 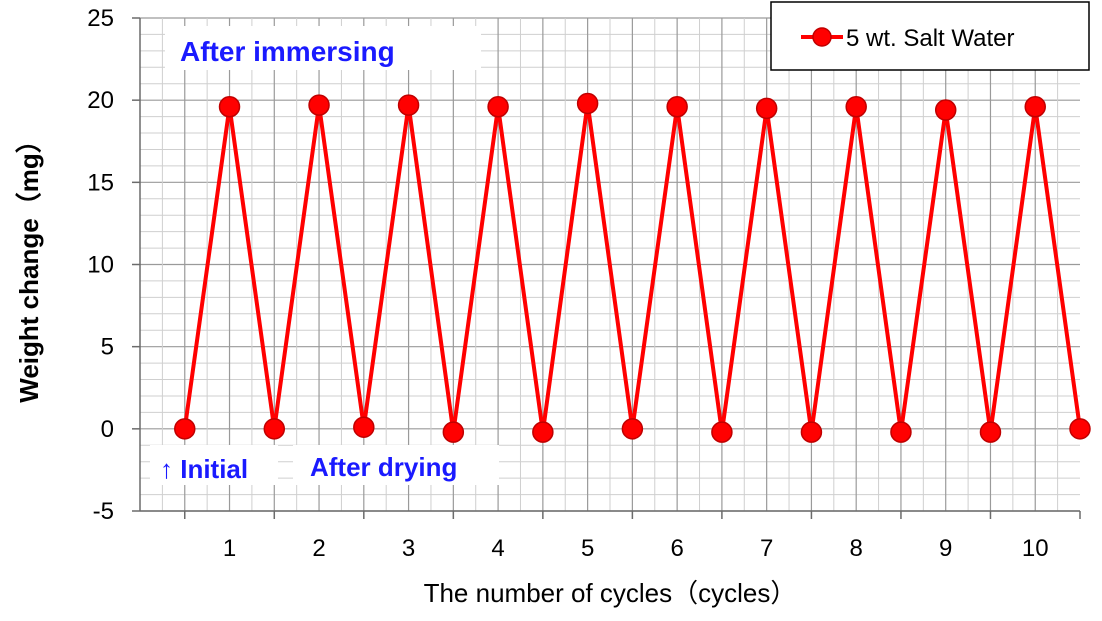 I want to click on after-drying-label: After drying, so click(x=383, y=467).